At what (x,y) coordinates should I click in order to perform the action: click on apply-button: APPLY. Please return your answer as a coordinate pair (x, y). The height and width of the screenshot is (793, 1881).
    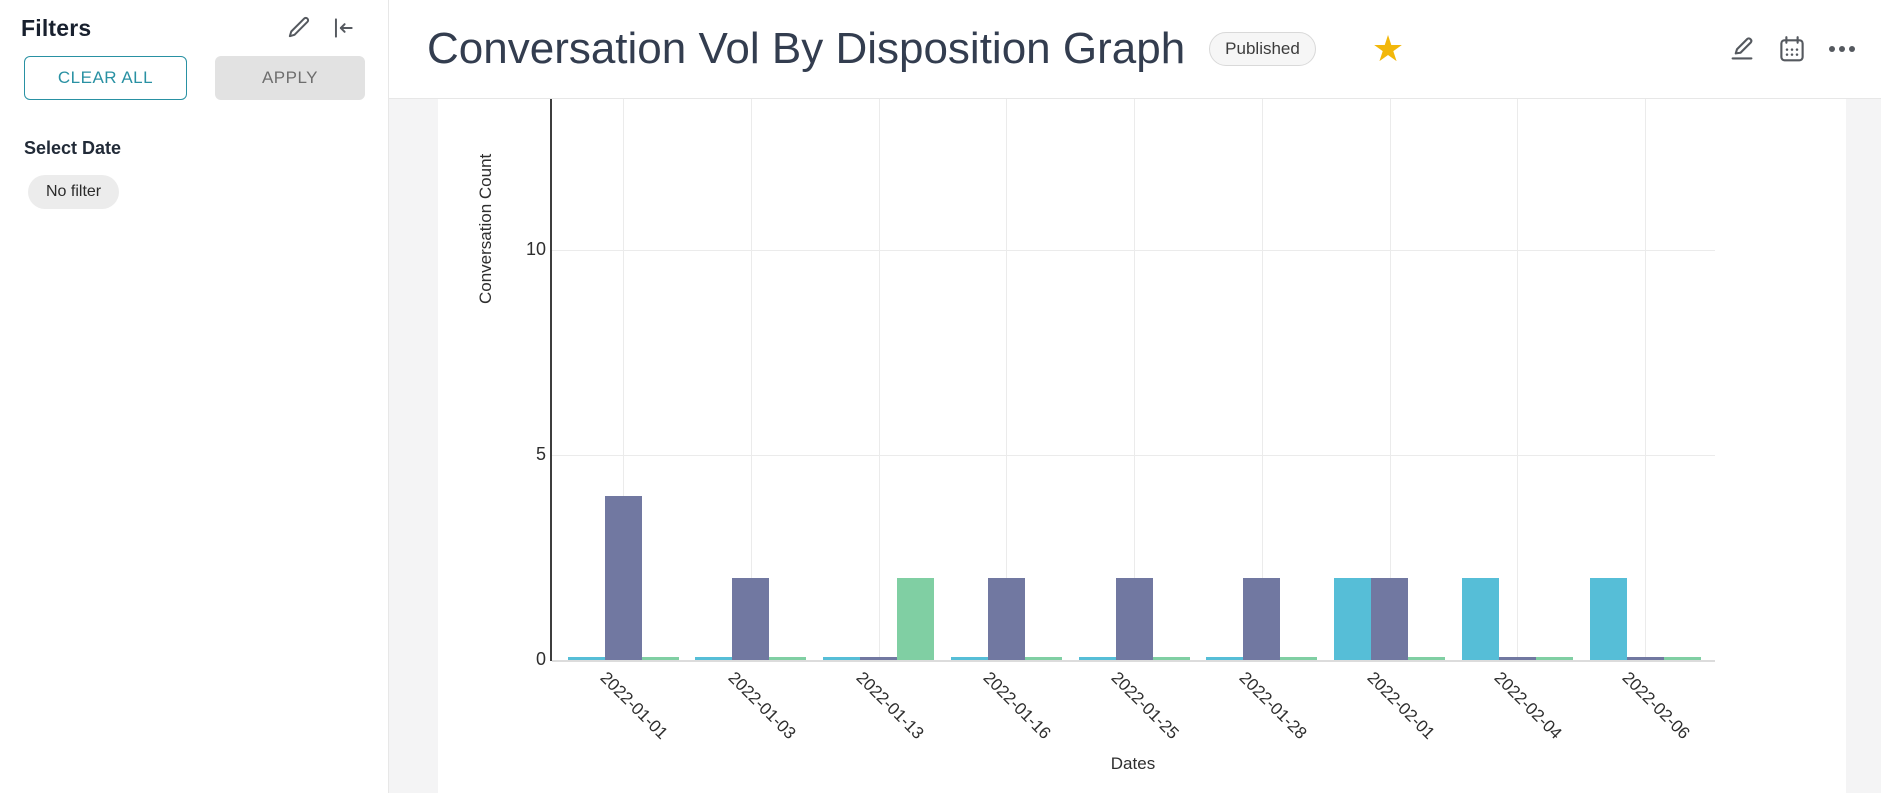
    Looking at the image, I should click on (290, 78).